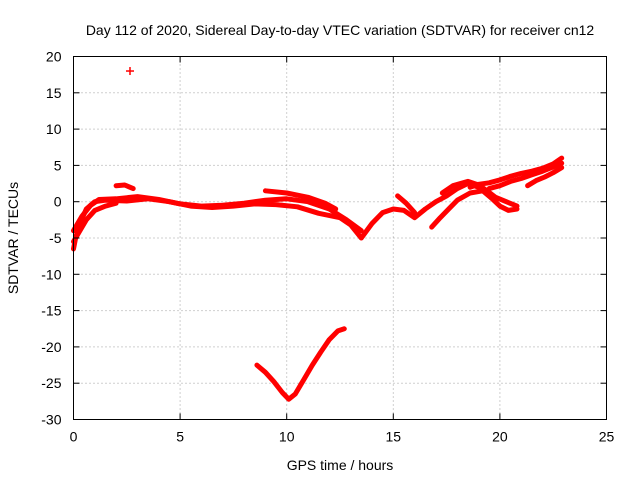 The width and height of the screenshot is (640, 480). What do you see at coordinates (51, 274) in the screenshot?
I see `y-tick-label: -10` at bounding box center [51, 274].